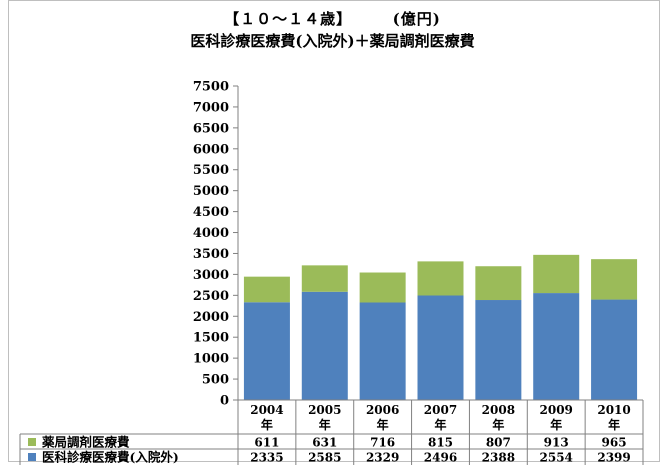  What do you see at coordinates (211, 359) in the screenshot?
I see `y-tick-label: 1000` at bounding box center [211, 359].